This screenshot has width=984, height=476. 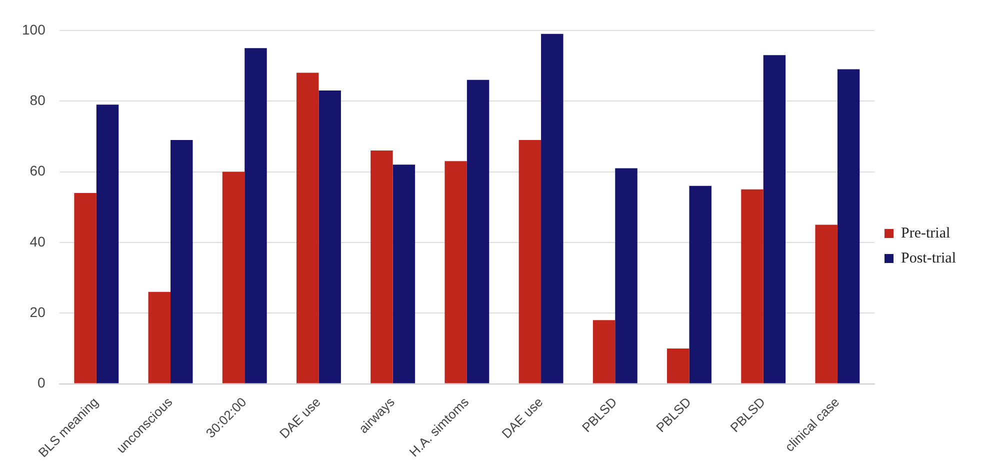 What do you see at coordinates (34, 29) in the screenshot?
I see `y-tick-label: 100` at bounding box center [34, 29].